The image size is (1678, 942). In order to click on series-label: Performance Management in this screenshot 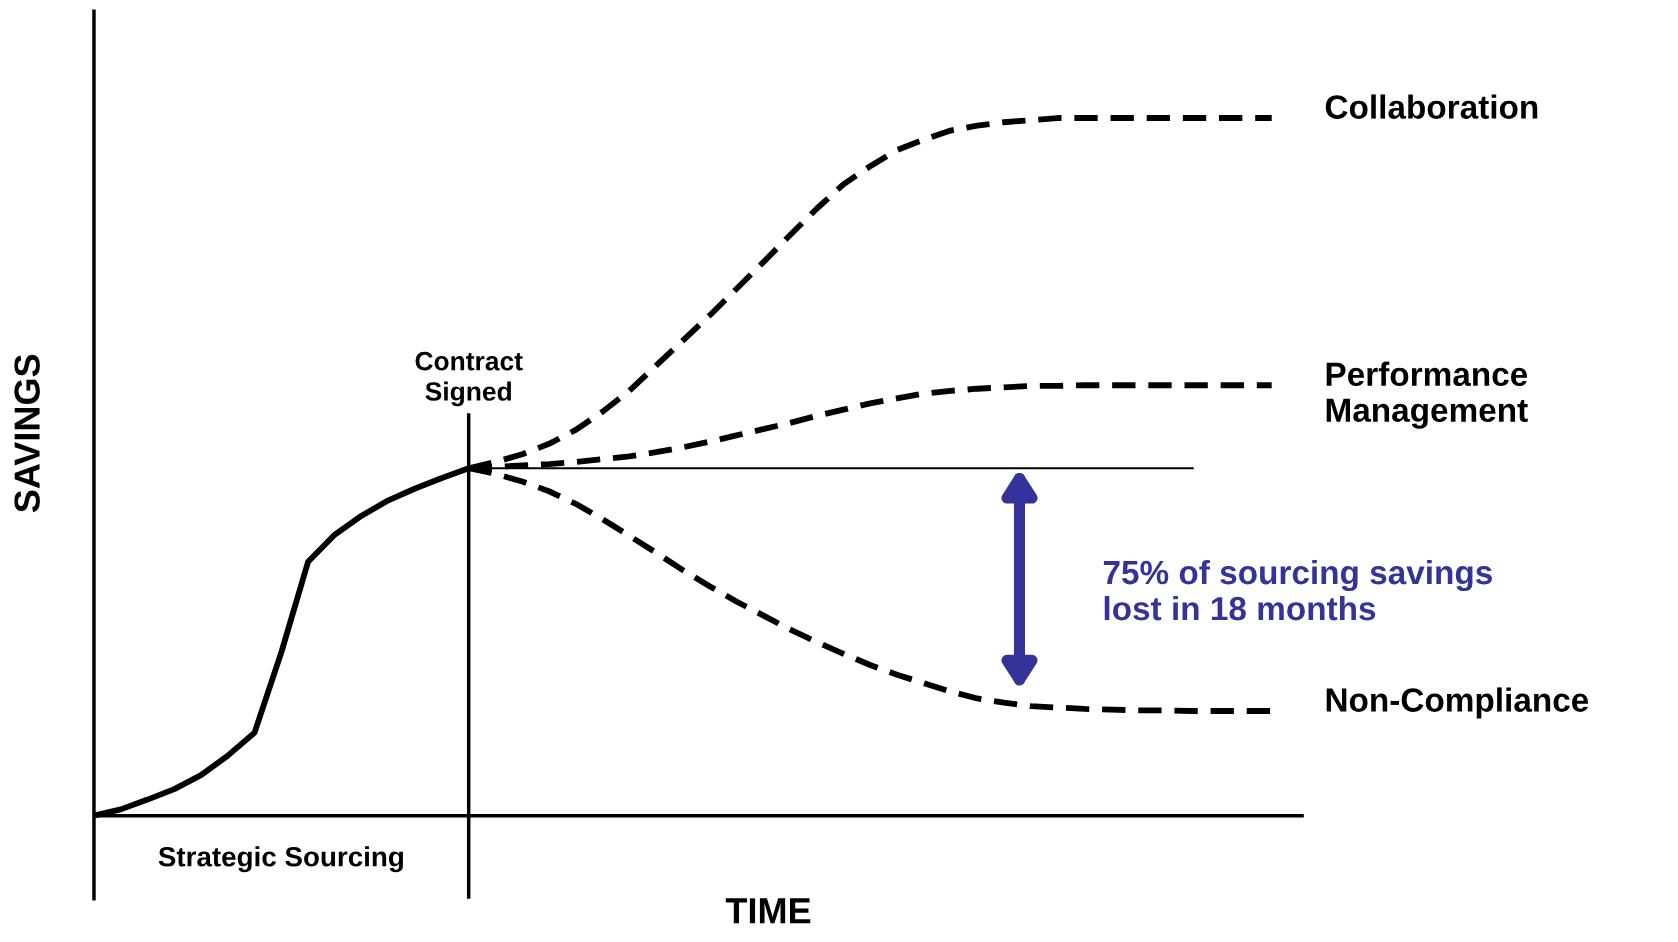, I will do `click(1427, 395)`.